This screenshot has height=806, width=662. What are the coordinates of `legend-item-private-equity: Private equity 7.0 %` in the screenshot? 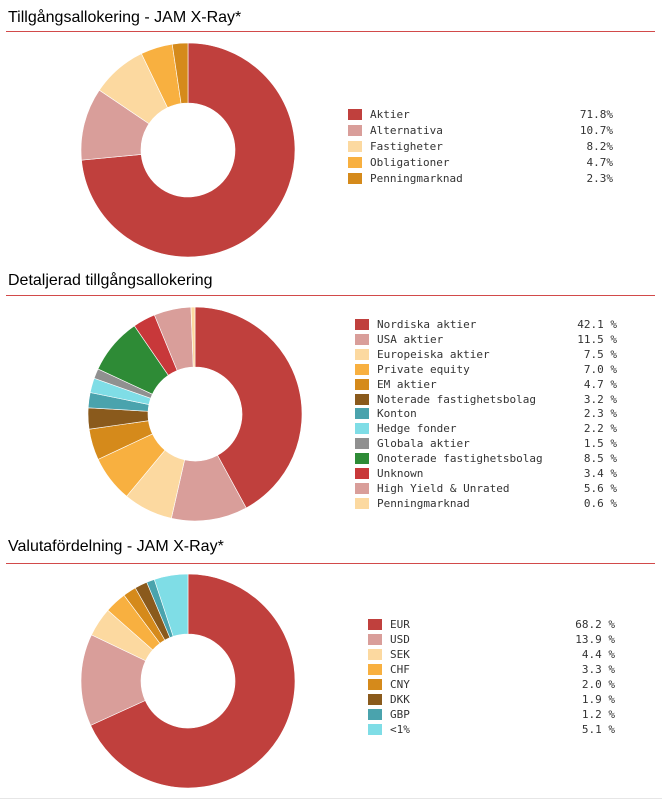 It's located at (486, 370).